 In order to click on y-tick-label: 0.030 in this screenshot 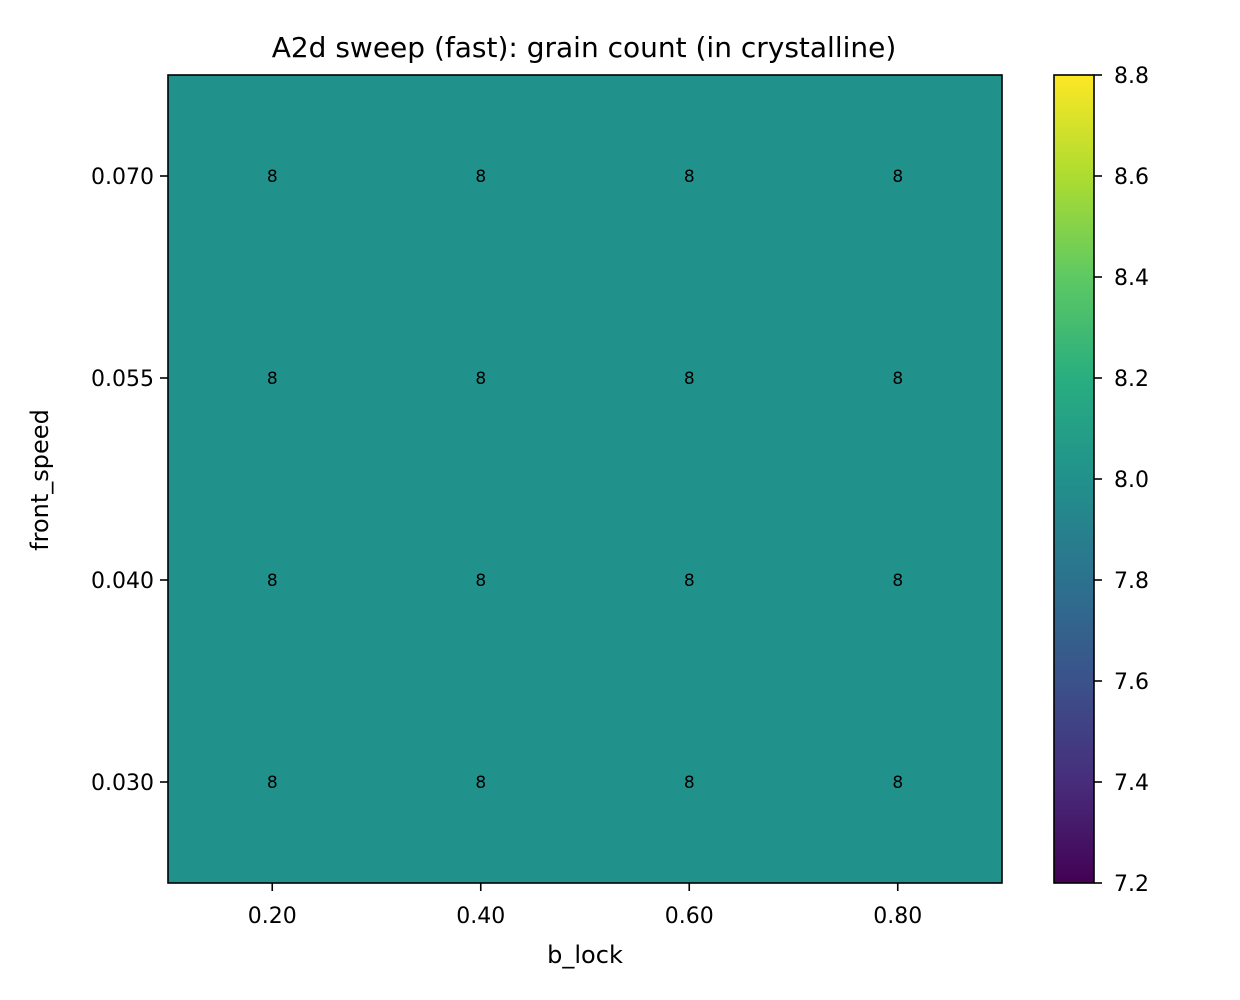, I will do `click(122, 783)`.